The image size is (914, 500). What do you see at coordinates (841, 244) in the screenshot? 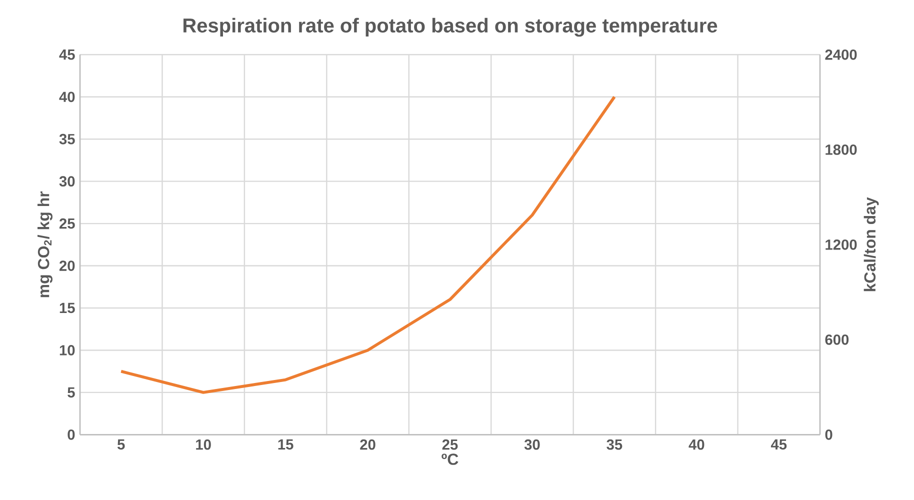
I see `y2-tick-label: 1200` at bounding box center [841, 244].